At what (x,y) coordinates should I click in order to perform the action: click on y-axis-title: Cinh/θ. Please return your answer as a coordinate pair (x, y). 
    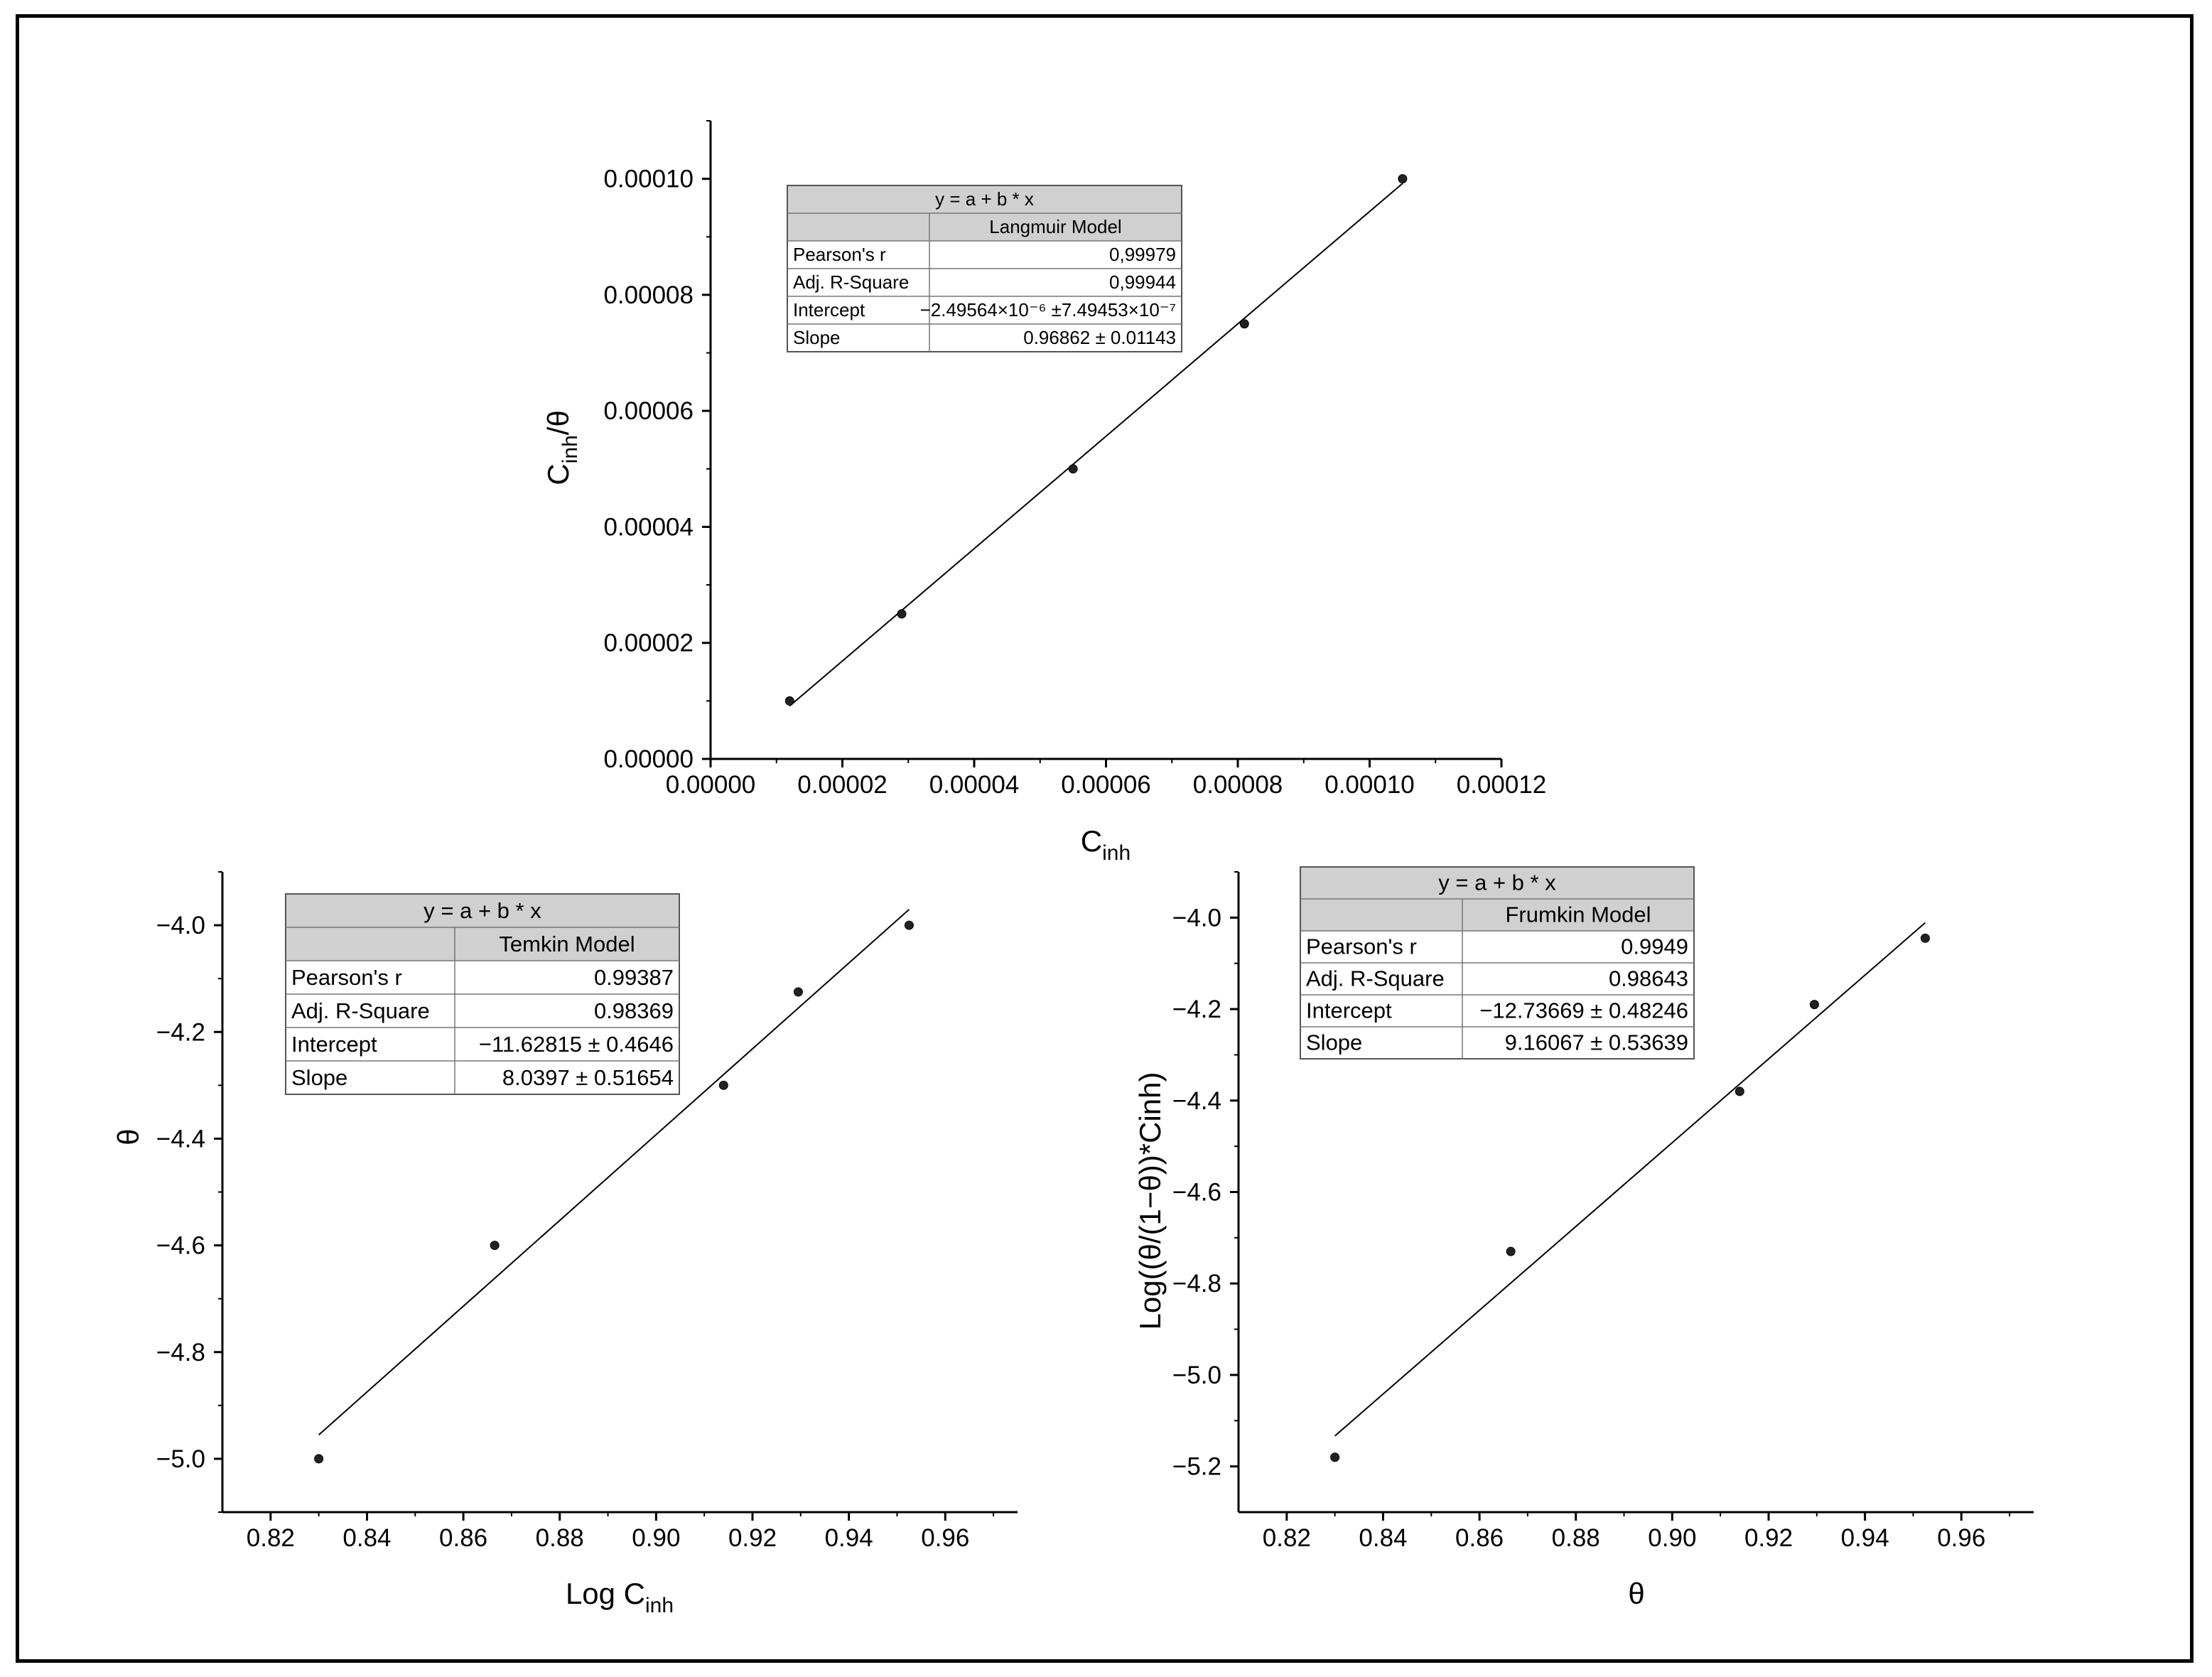
    Looking at the image, I should click on (561, 448).